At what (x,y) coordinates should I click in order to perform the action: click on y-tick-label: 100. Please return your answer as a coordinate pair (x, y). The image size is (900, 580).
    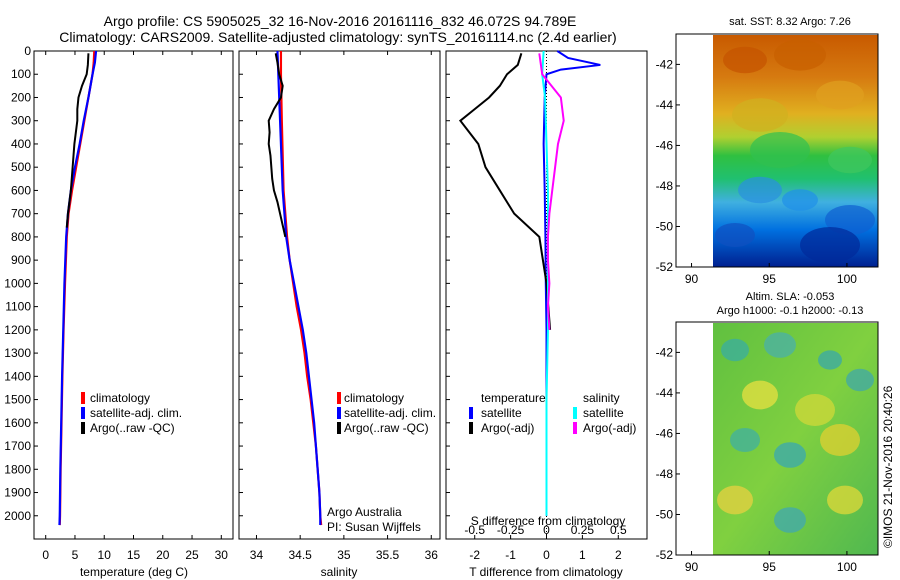
    Looking at the image, I should click on (21, 74).